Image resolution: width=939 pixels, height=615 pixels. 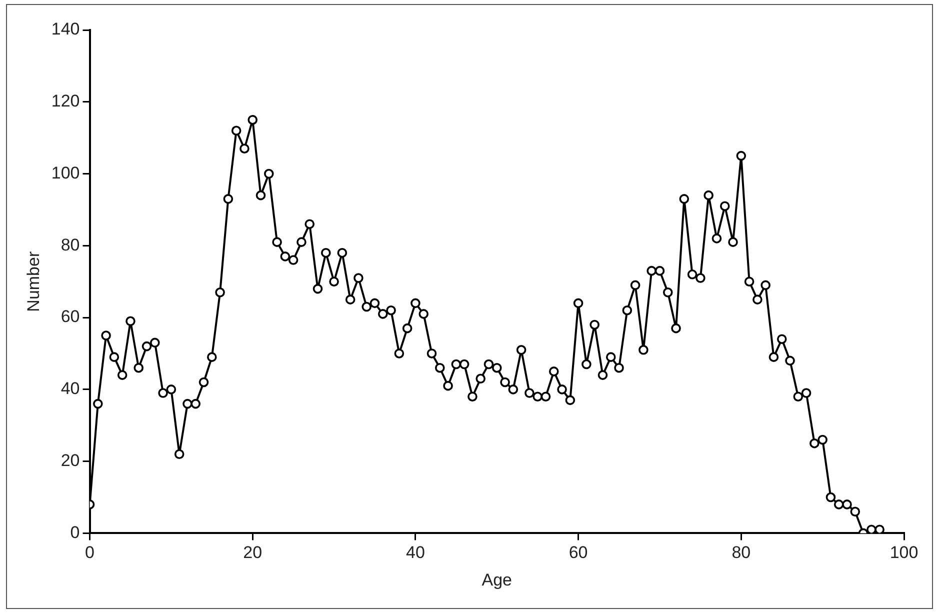 I want to click on y-tick-label: 60, so click(x=70, y=316).